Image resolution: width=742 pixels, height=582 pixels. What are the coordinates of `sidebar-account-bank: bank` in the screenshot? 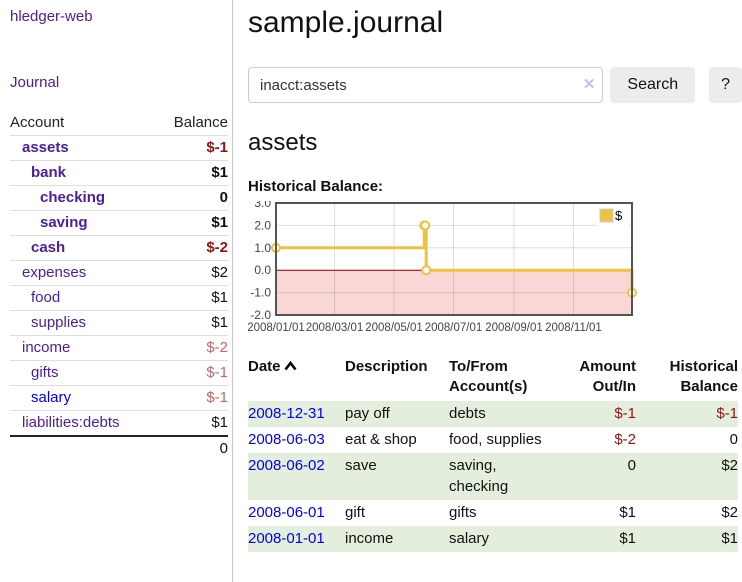 It's located at (49, 172).